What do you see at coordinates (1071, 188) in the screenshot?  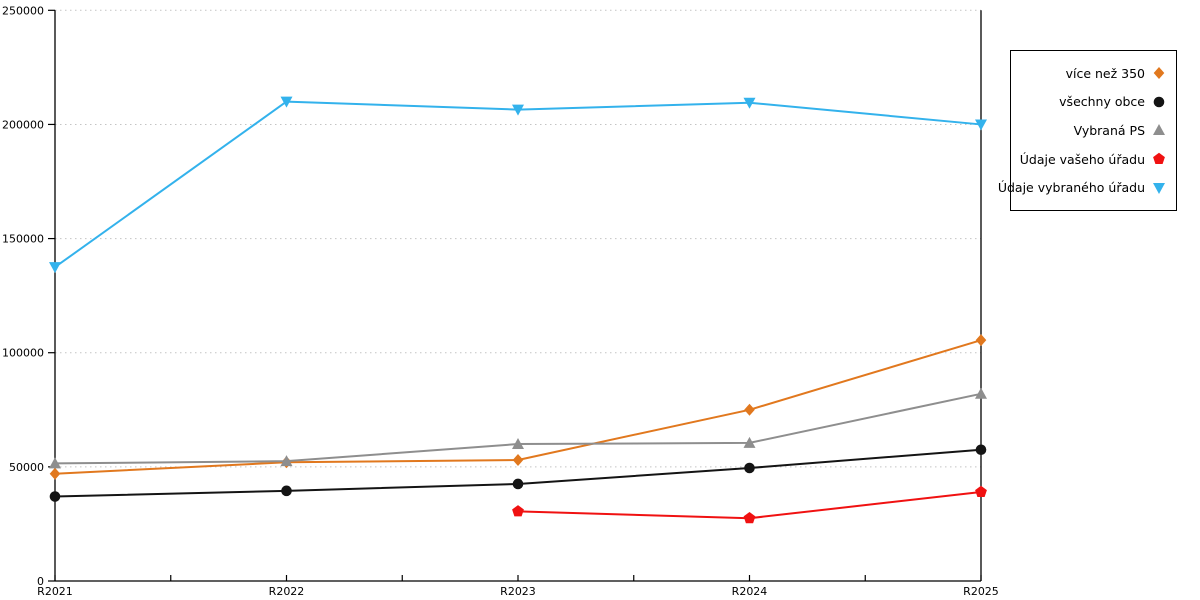 I see `legend-label: Údaje vybraného úřadu` at bounding box center [1071, 188].